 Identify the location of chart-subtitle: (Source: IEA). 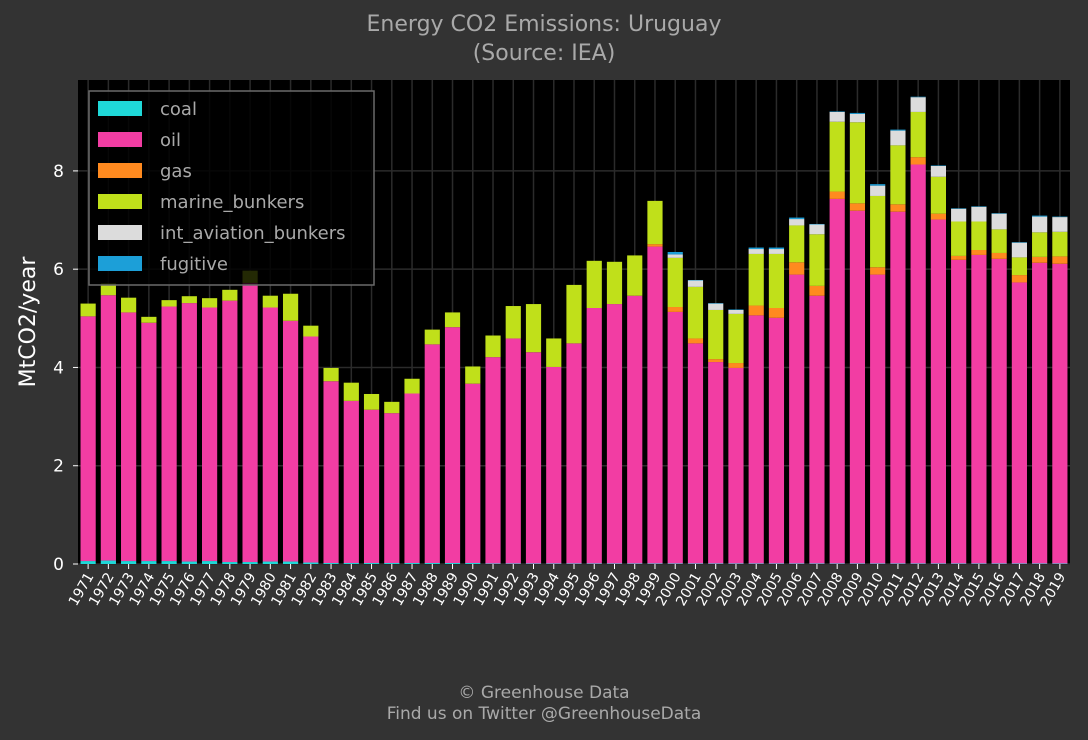
(544, 53).